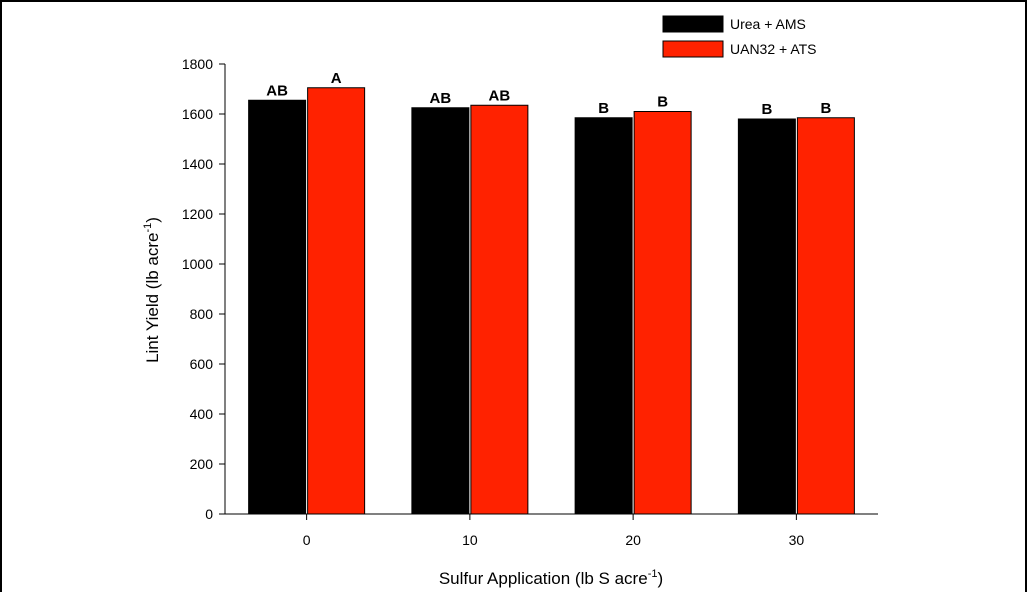 The height and width of the screenshot is (592, 1027). I want to click on legend-label: Urea + AMS, so click(768, 24).